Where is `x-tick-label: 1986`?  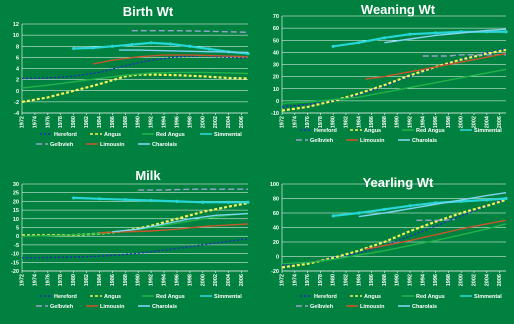
x-tick-label: 1986 is located at coordinates (372, 122).